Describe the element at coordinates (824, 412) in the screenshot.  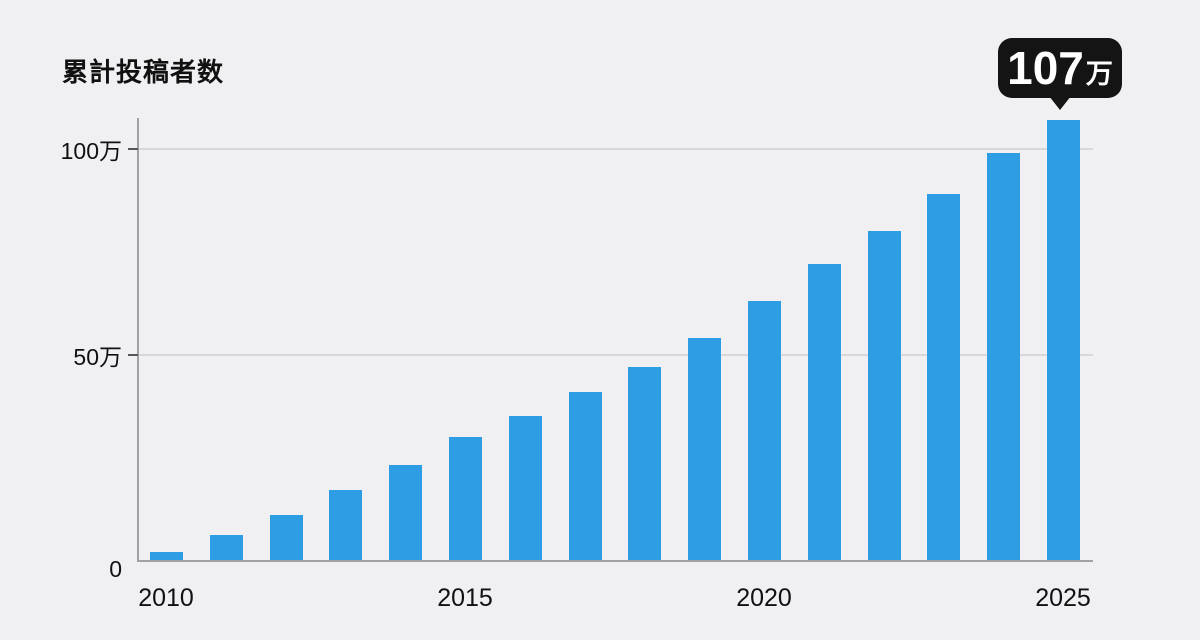
I see `bar-2021` at that location.